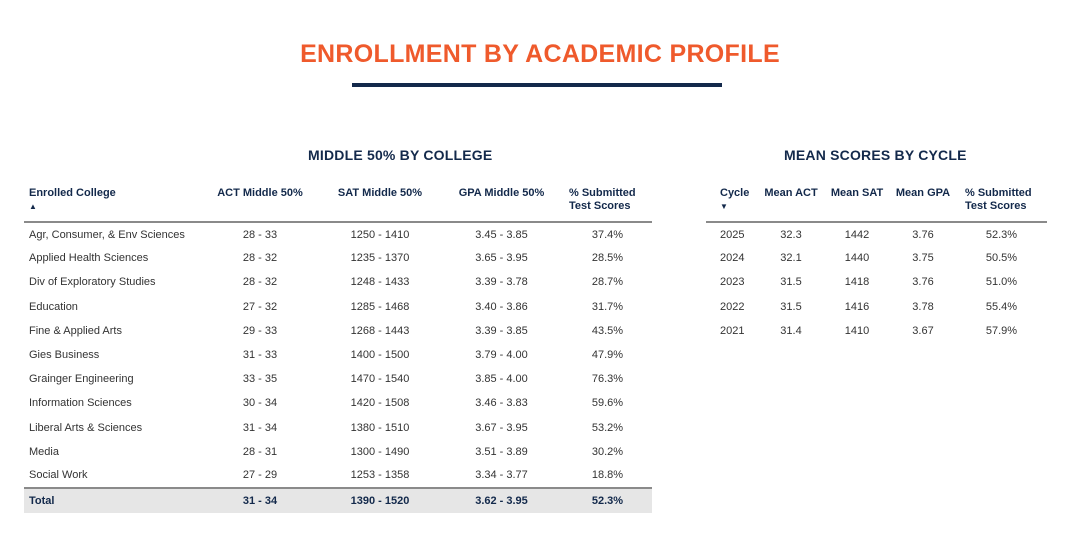 The image size is (1080, 540). What do you see at coordinates (501, 451) in the screenshot?
I see `table-cell: 3.51 - 3.89` at bounding box center [501, 451].